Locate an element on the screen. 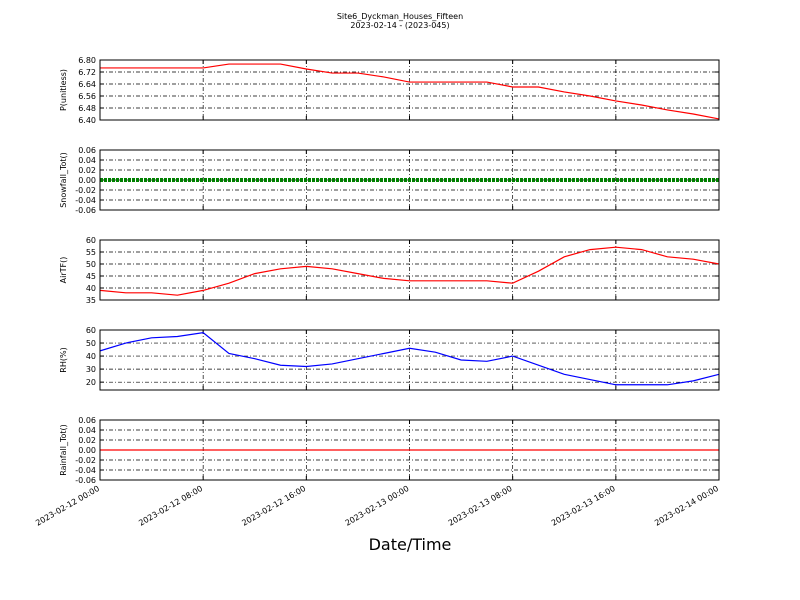 The image size is (800, 600). y-axis-label: Snowfall_Tot() is located at coordinates (63, 180).